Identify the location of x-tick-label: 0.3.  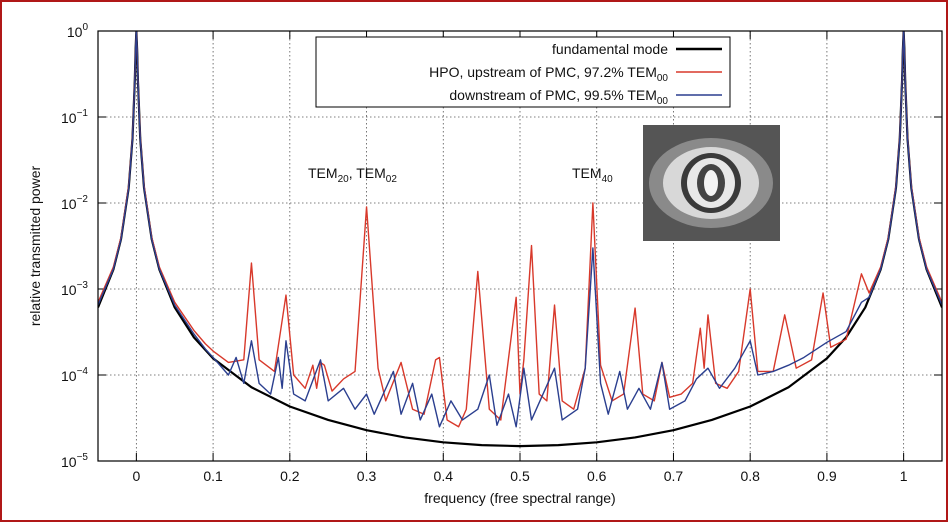
(367, 476).